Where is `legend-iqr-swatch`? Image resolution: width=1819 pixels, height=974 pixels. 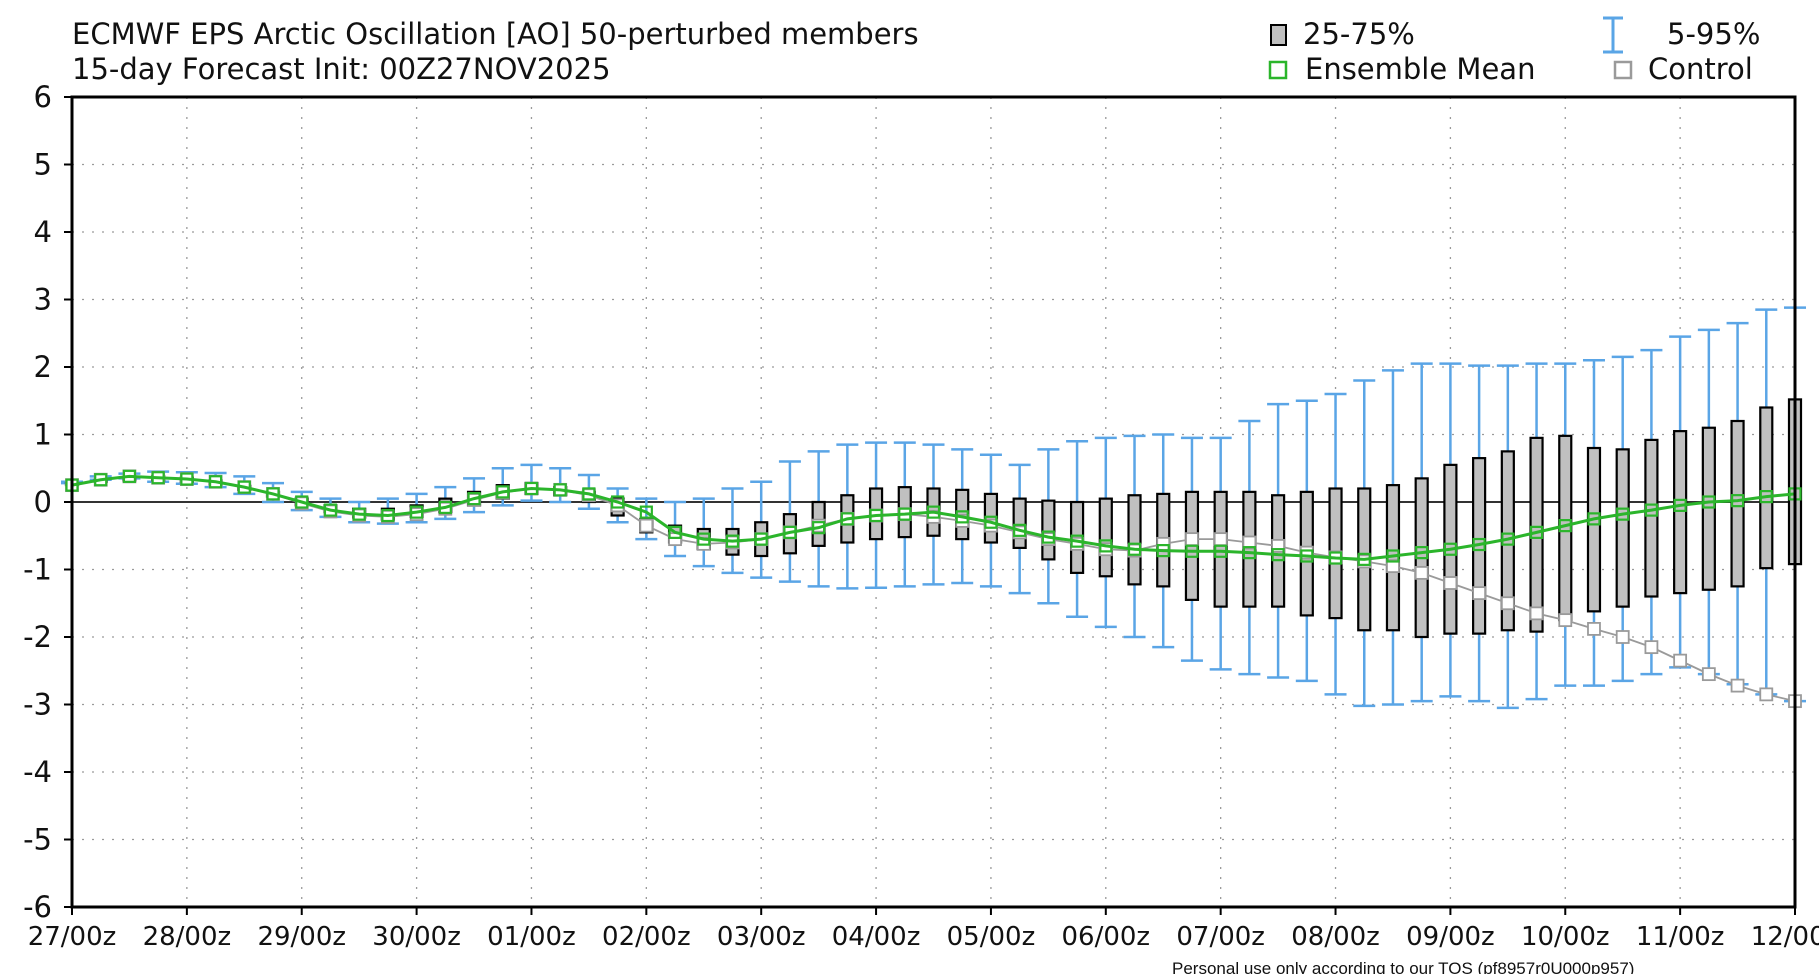
legend-iqr-swatch is located at coordinates (1278, 35).